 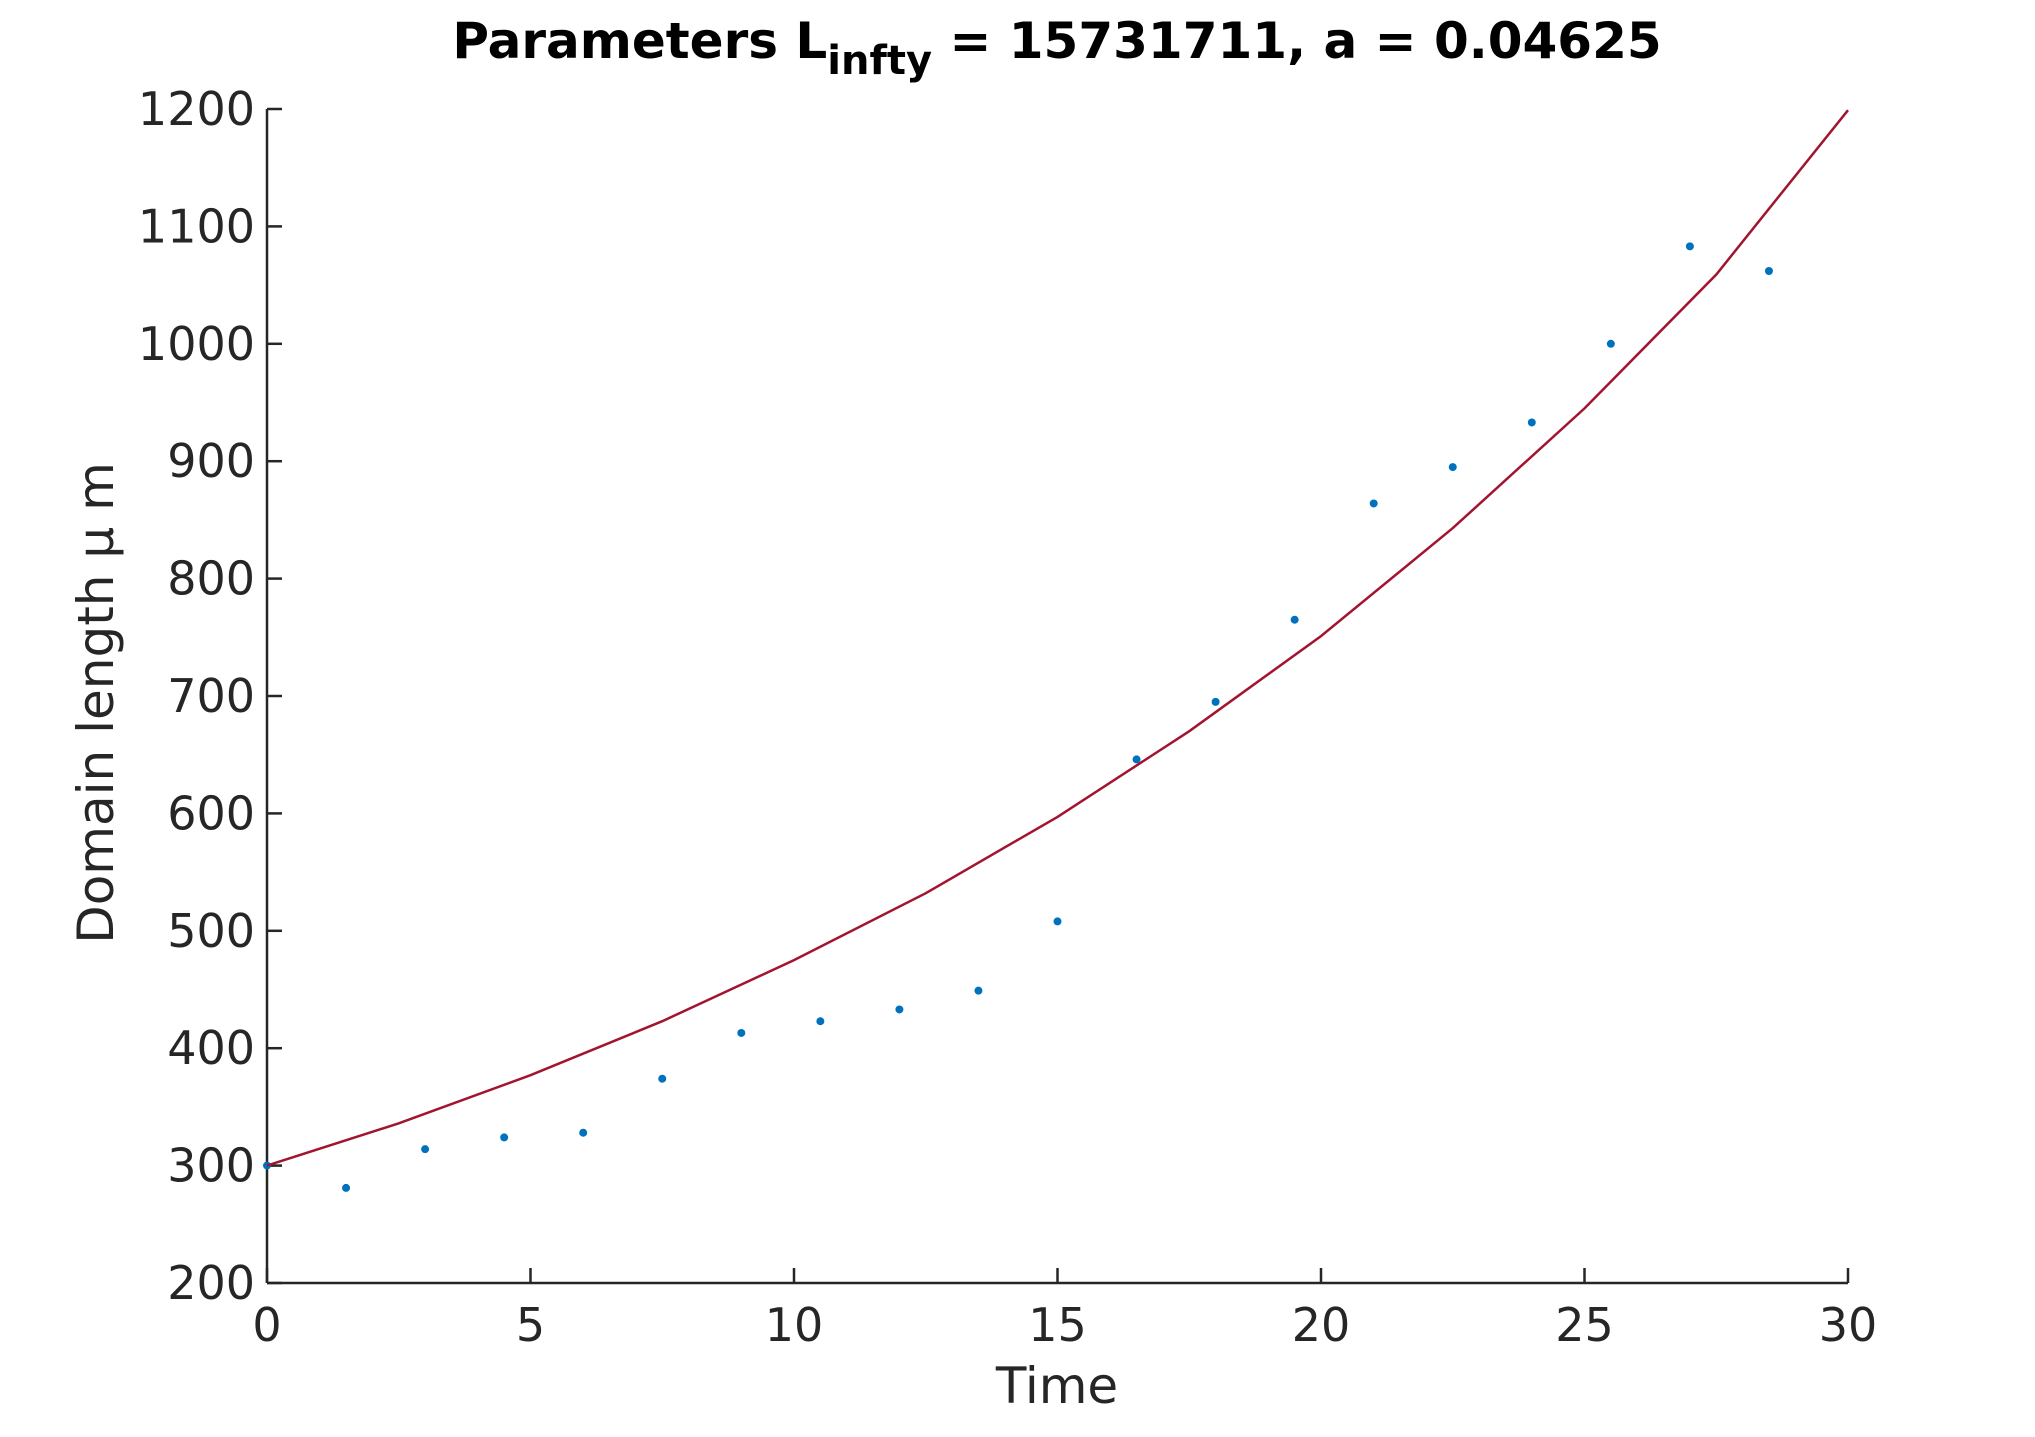 I want to click on y-axis-ticks: 200 300 400 500 600 700 800 900 1000 1100 1200, so click(x=210, y=696).